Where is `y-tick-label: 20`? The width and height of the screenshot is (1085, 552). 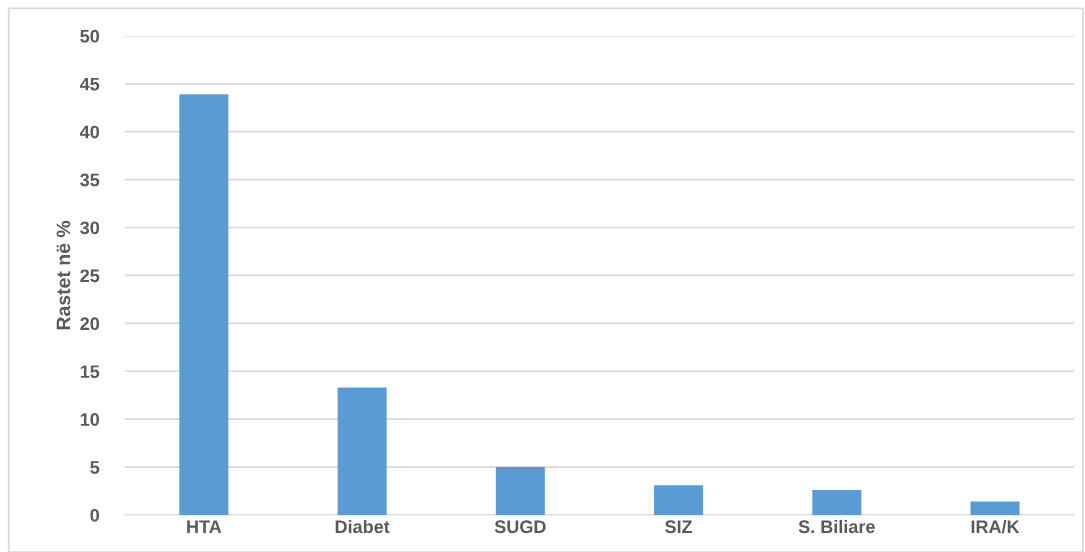
y-tick-label: 20 is located at coordinates (90, 324).